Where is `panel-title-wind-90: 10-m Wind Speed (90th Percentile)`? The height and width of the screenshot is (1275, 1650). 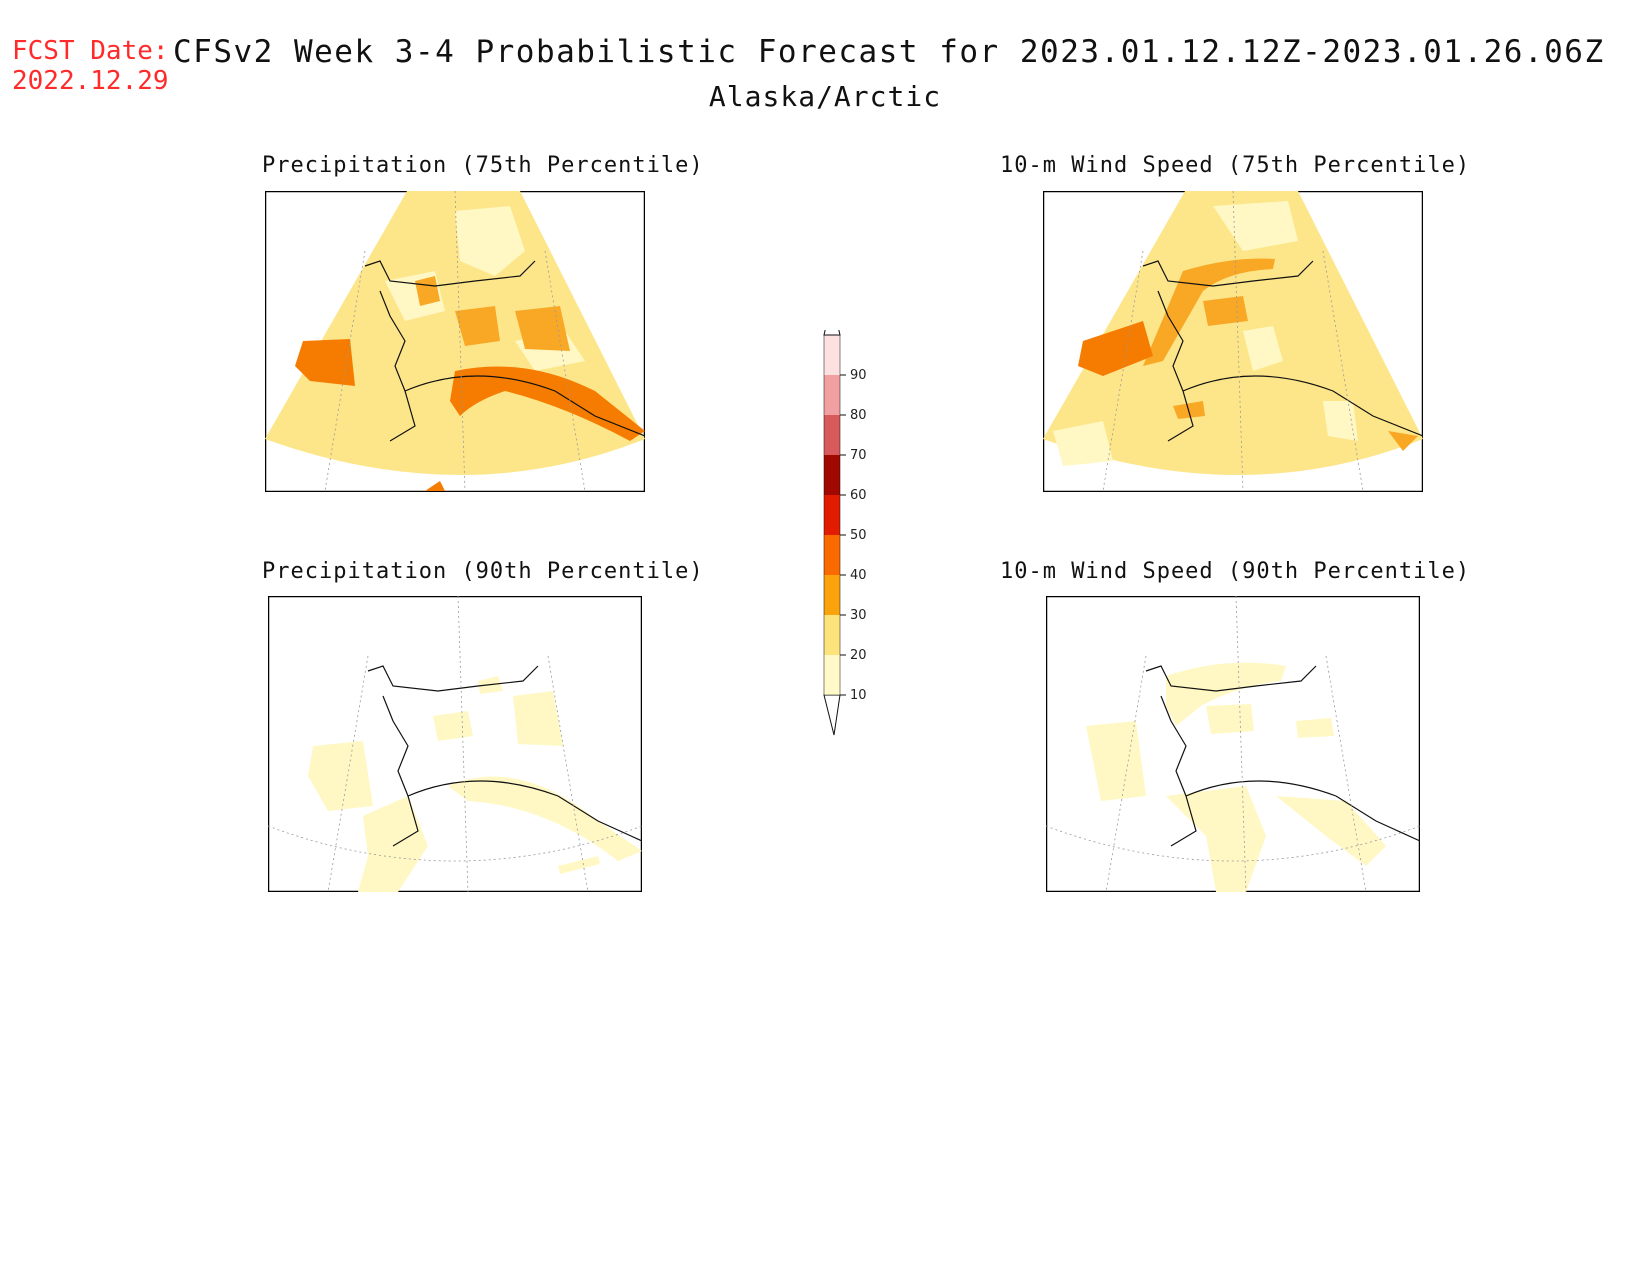
panel-title-wind-90: 10-m Wind Speed (90th Percentile) is located at coordinates (1235, 571).